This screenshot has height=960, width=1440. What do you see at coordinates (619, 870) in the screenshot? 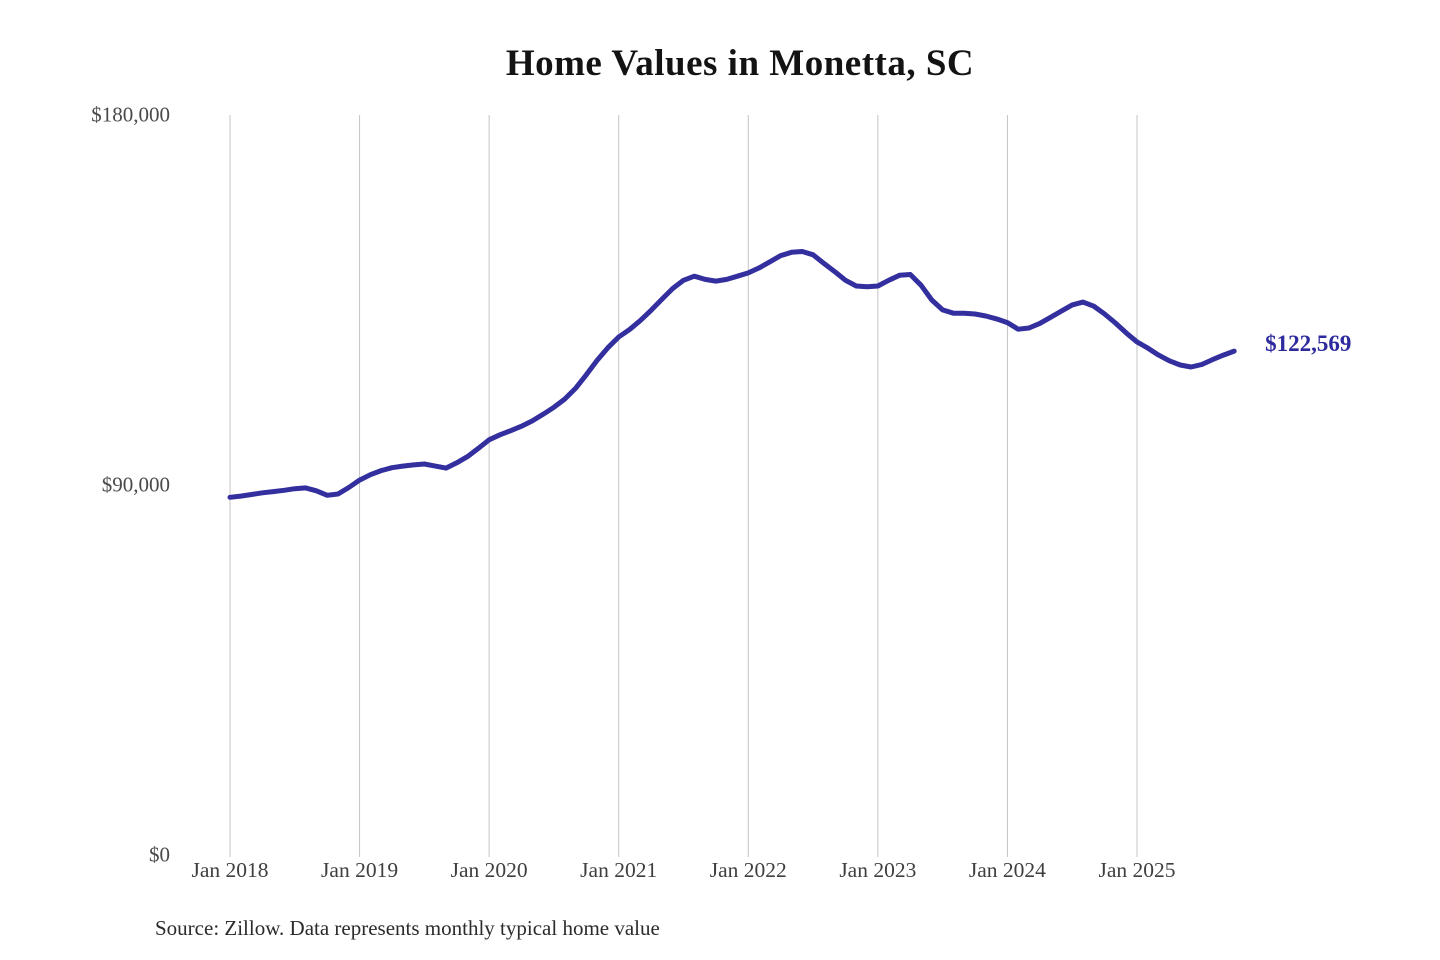
I see `x-axis-label: Jan 2021` at bounding box center [619, 870].